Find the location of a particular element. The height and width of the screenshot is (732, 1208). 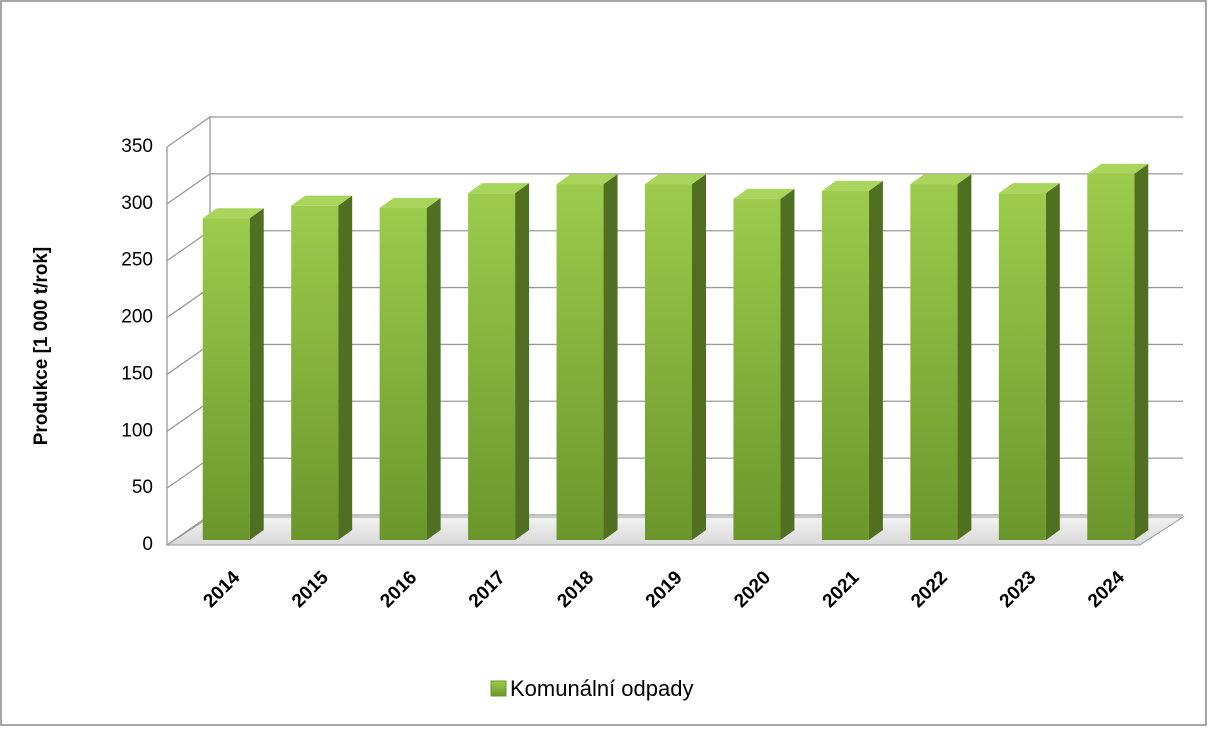

y-tick-label: 0 is located at coordinates (147, 544).